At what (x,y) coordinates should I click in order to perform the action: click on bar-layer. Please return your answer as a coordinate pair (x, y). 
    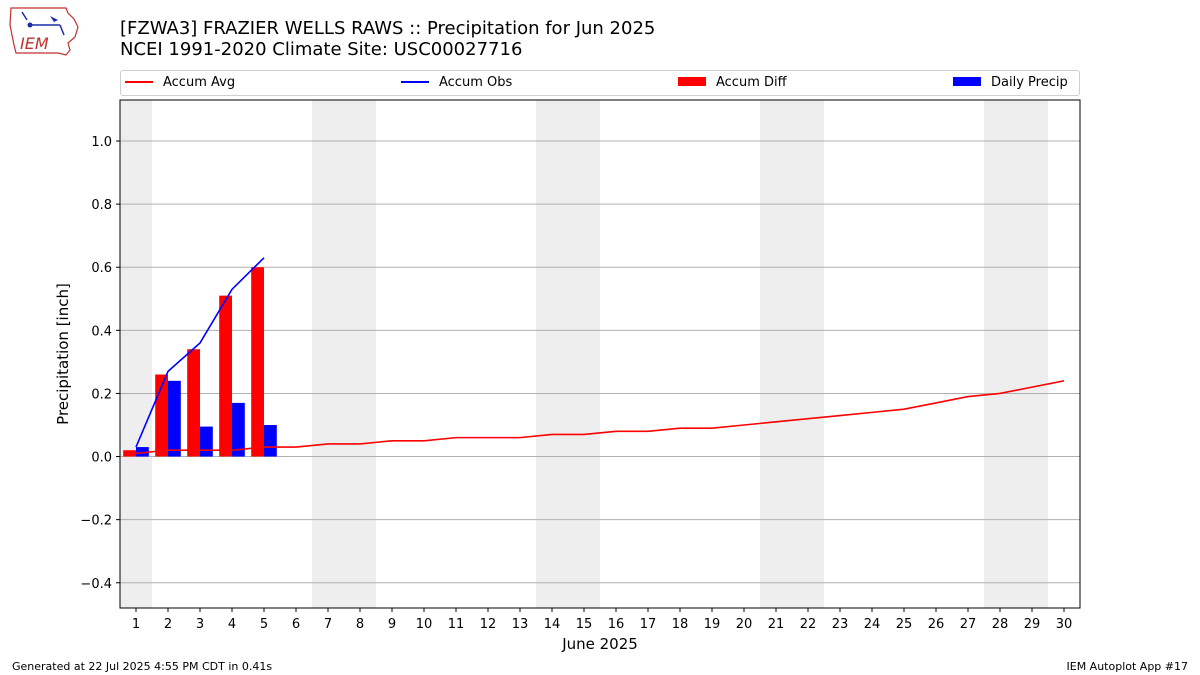
    Looking at the image, I should click on (200, 362).